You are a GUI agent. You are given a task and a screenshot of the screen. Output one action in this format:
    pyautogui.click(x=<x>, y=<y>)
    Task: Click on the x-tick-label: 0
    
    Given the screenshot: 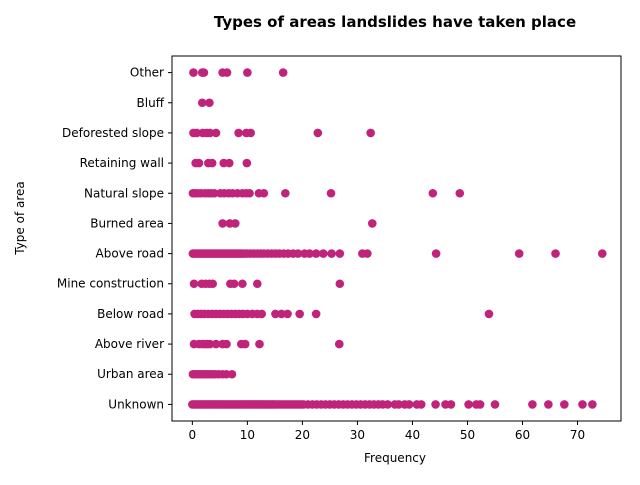 What is the action you would take?
    pyautogui.click(x=193, y=435)
    